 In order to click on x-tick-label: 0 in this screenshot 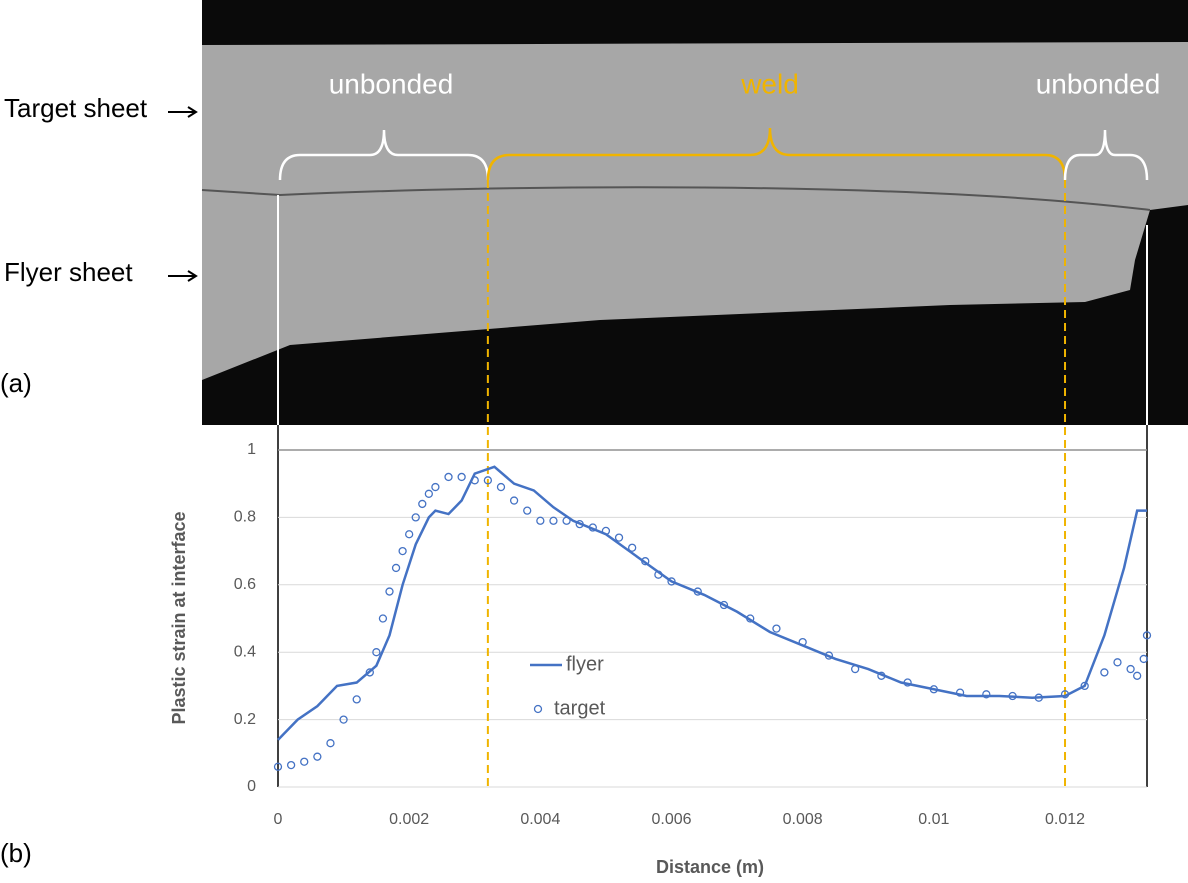, I will do `click(278, 819)`.